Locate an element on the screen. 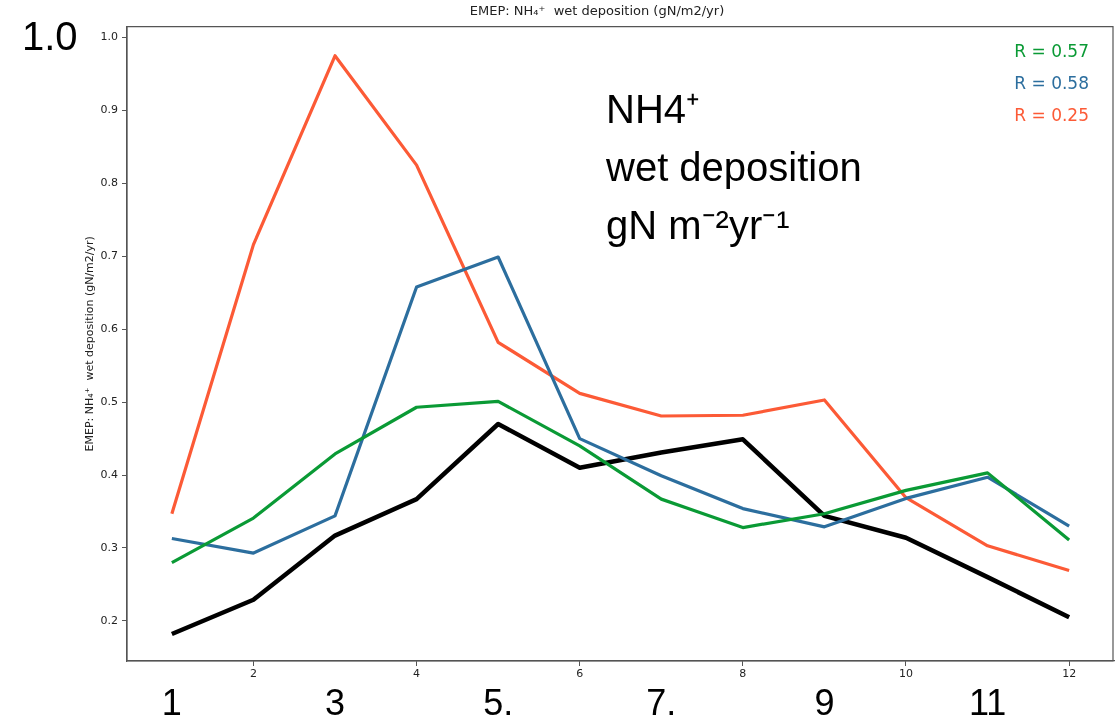 The height and width of the screenshot is (721, 1116). x2-tick-label: 11 is located at coordinates (987, 701).